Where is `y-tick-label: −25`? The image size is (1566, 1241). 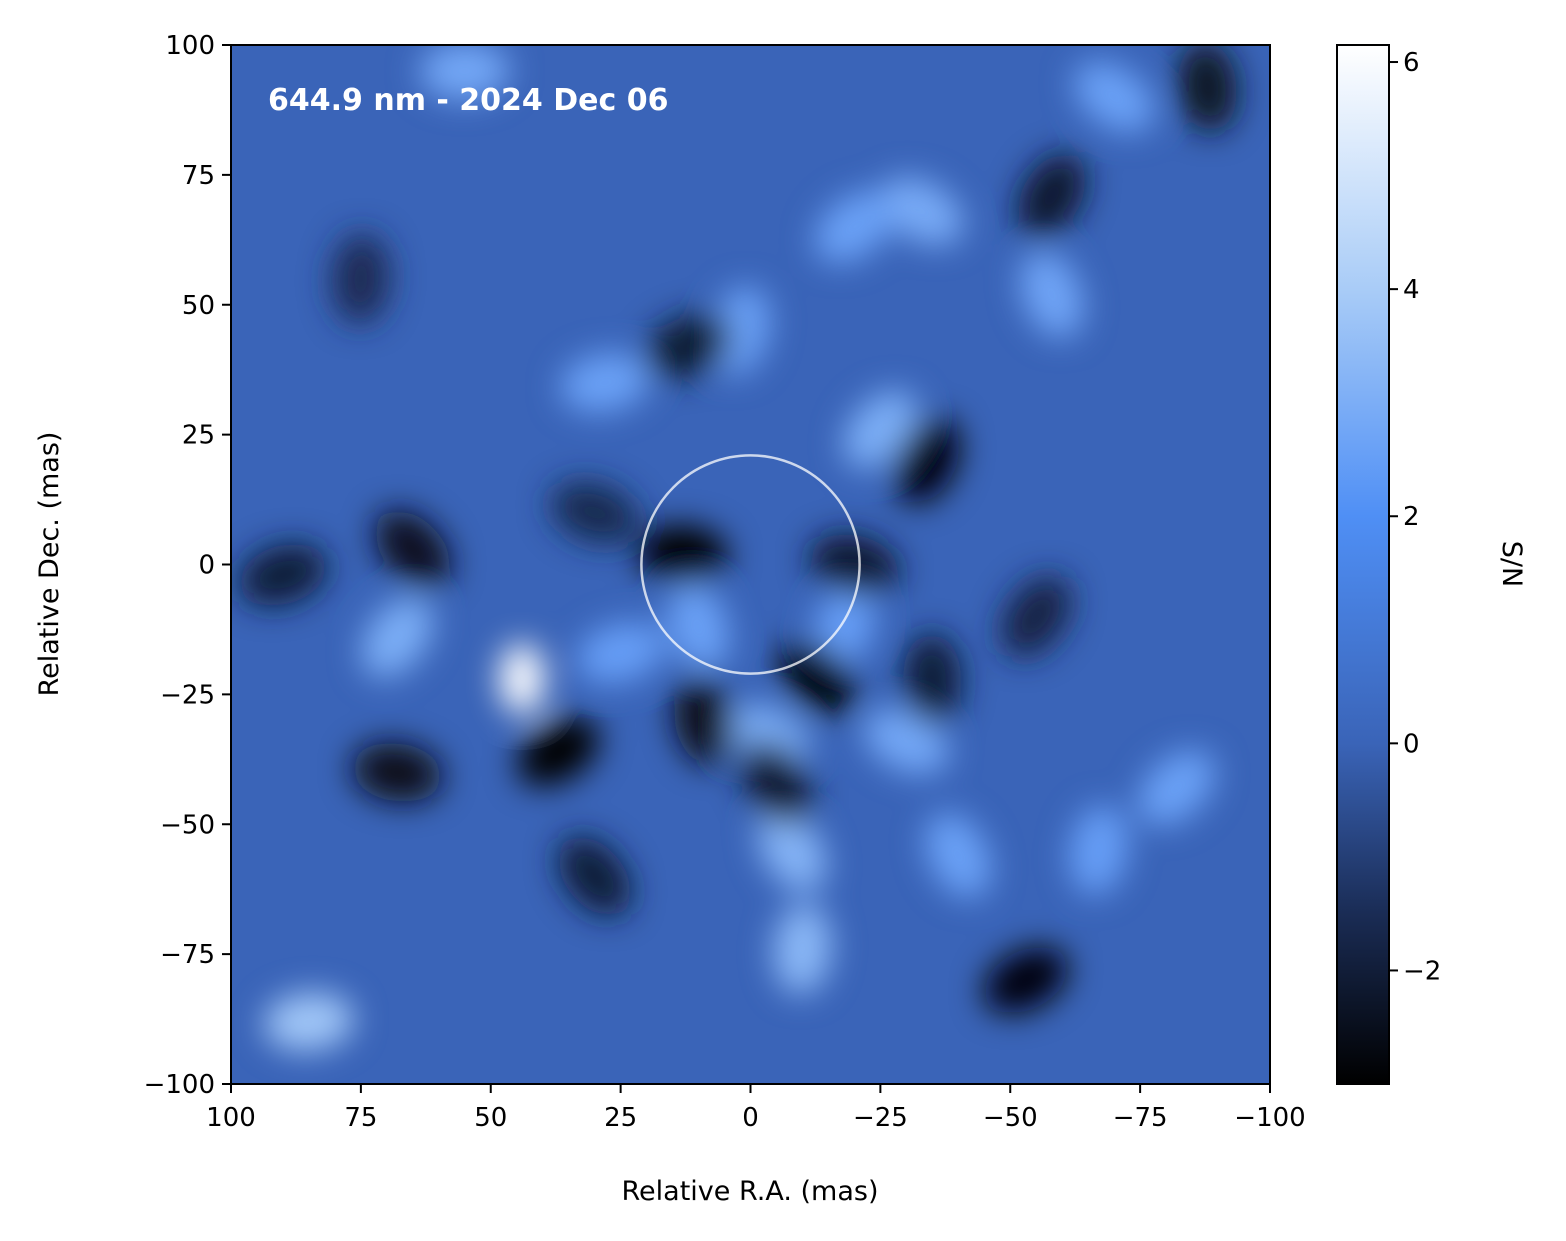 y-tick-label: −25 is located at coordinates (187, 695).